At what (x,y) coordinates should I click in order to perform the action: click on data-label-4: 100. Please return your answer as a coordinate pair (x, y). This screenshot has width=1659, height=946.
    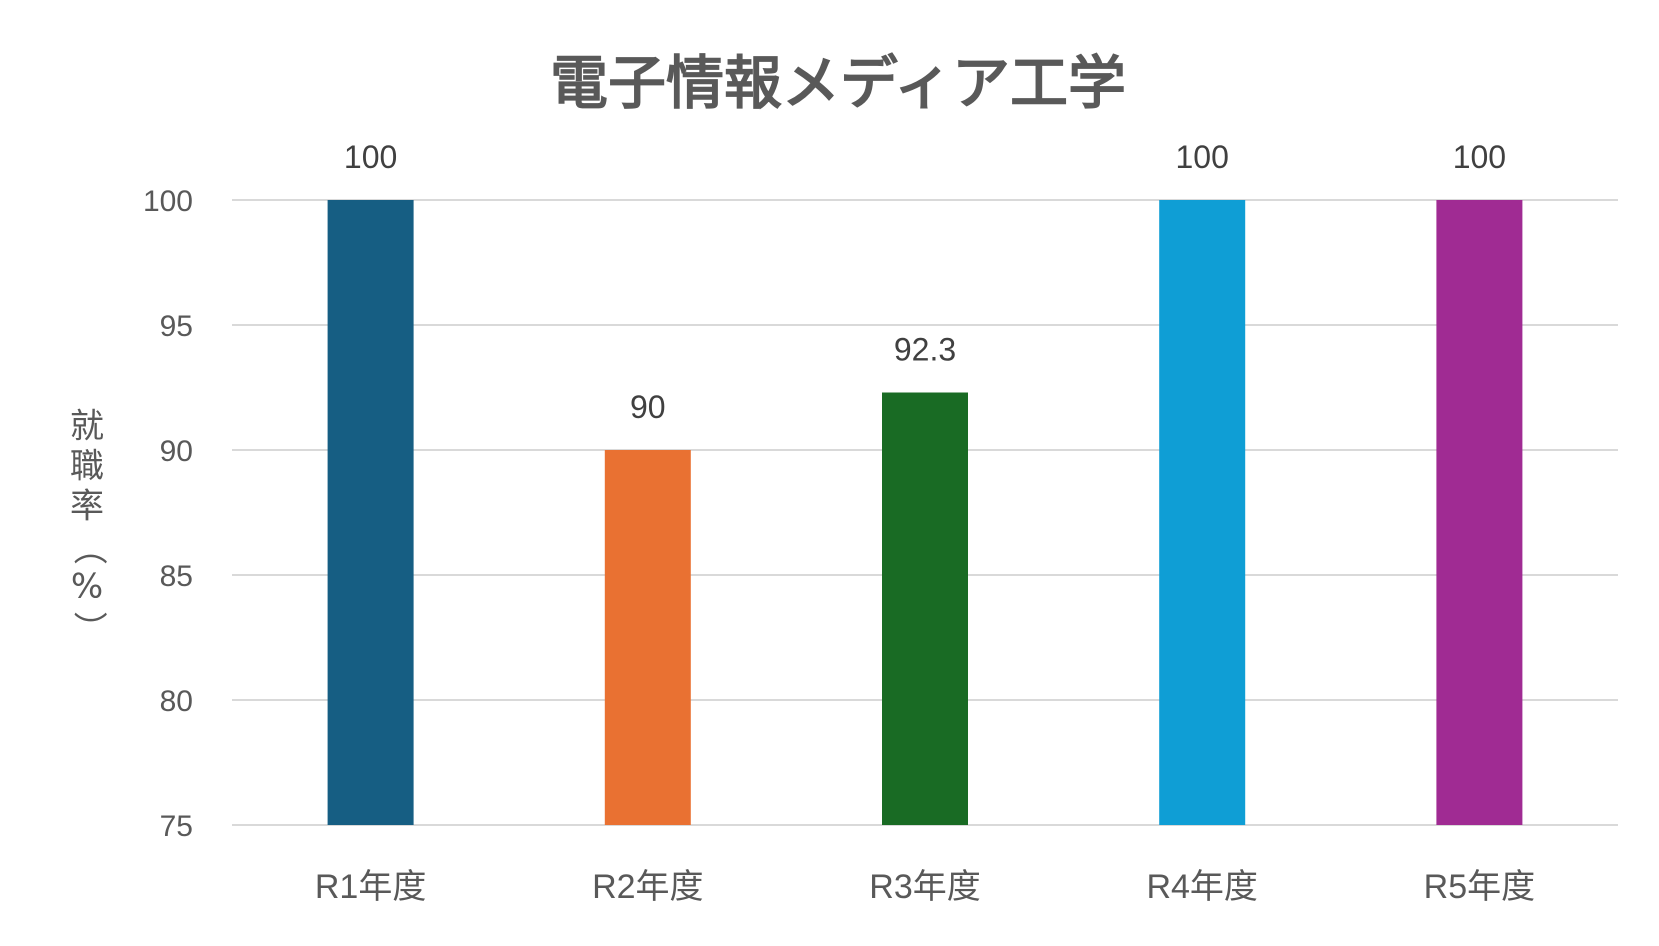
    Looking at the image, I should click on (1202, 157).